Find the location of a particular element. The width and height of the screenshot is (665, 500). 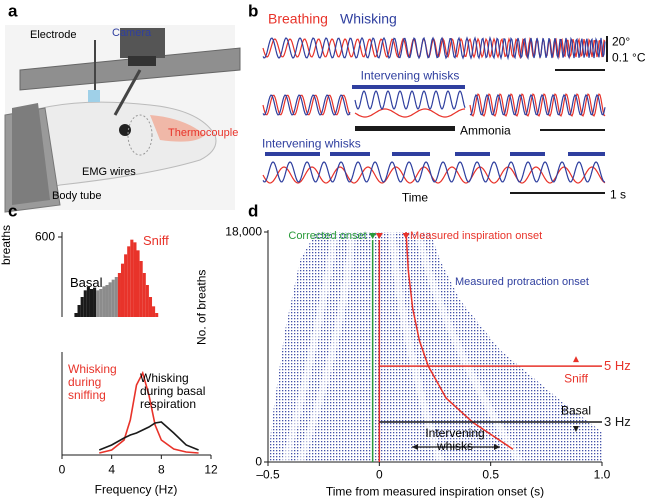

panel-label: c is located at coordinates (13, 211).